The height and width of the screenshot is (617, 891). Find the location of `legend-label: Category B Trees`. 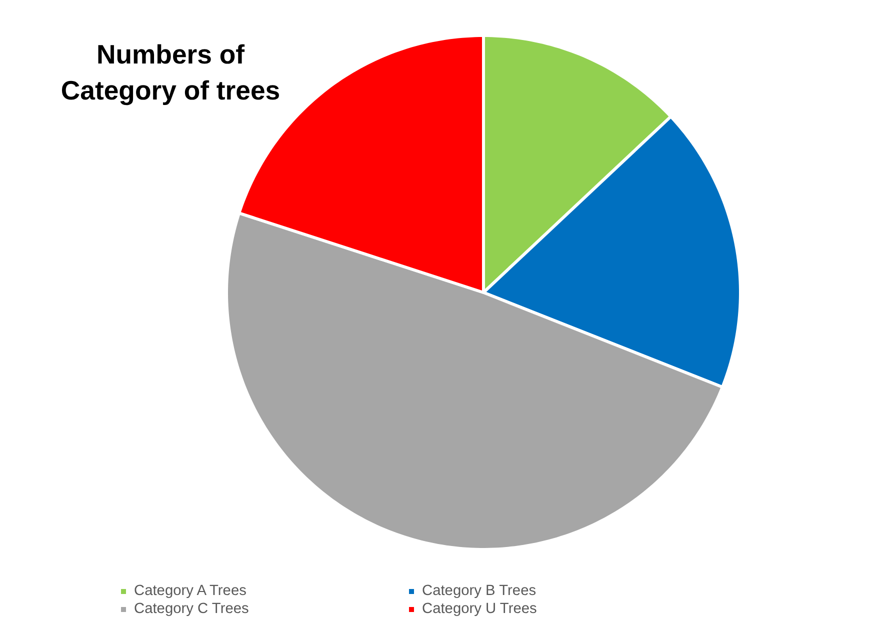

legend-label: Category B Trees is located at coordinates (480, 591).